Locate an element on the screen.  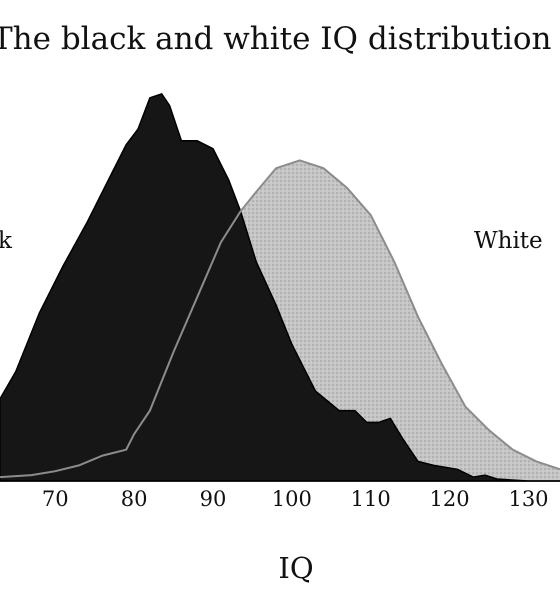
x-tick-label: 70 is located at coordinates (55, 499).